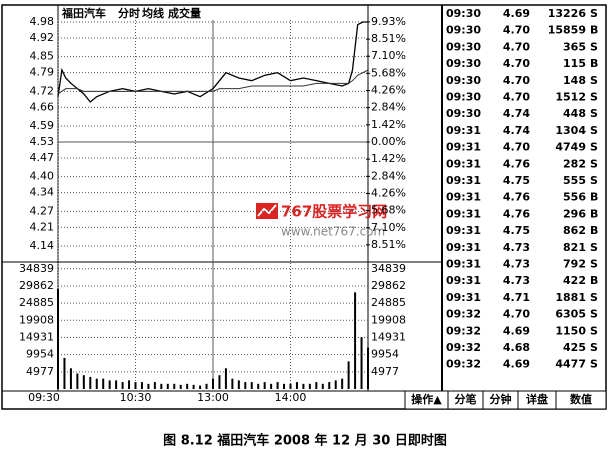 This screenshot has height=461, width=609. Describe the element at coordinates (574, 46) in the screenshot. I see `trade-volume: 365` at that location.